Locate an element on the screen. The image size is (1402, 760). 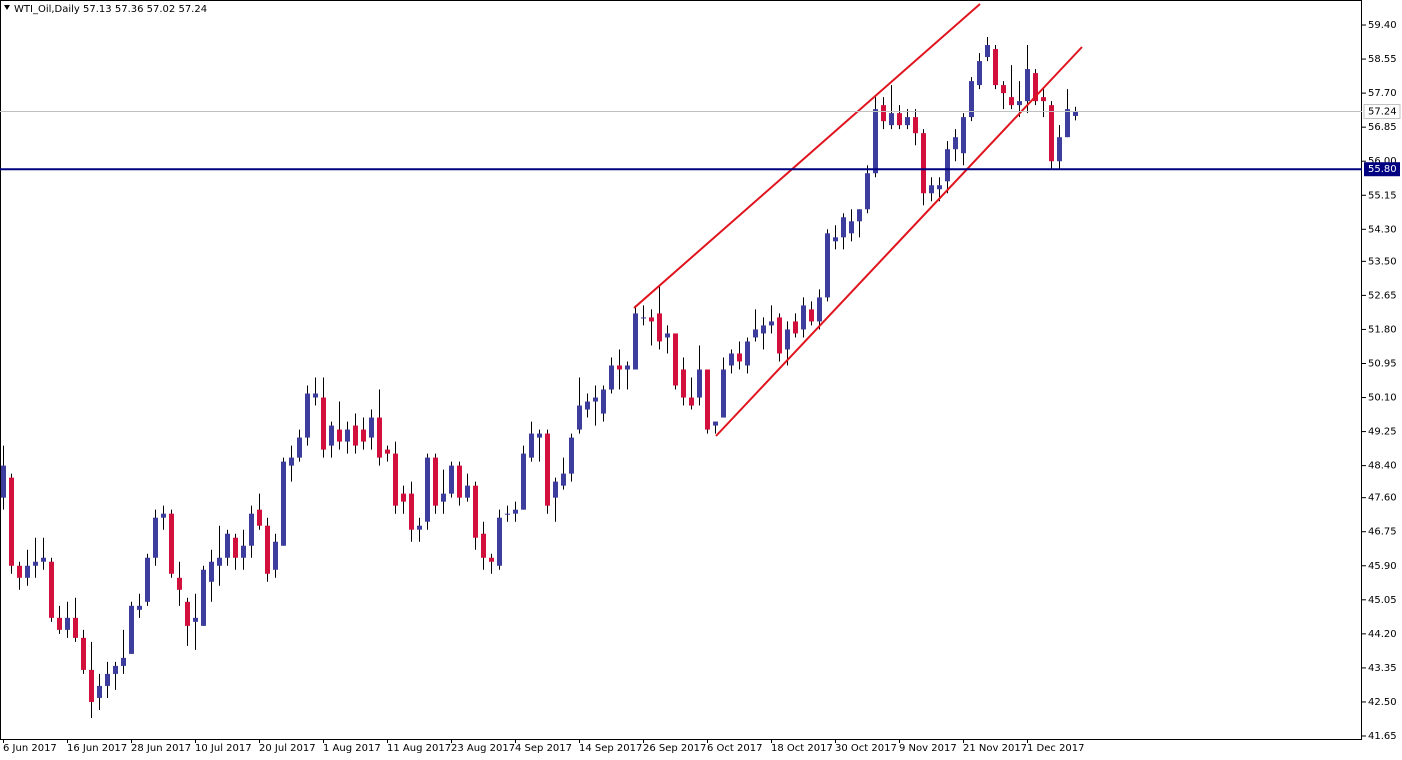
menu-arrow is located at coordinates (7, 7).